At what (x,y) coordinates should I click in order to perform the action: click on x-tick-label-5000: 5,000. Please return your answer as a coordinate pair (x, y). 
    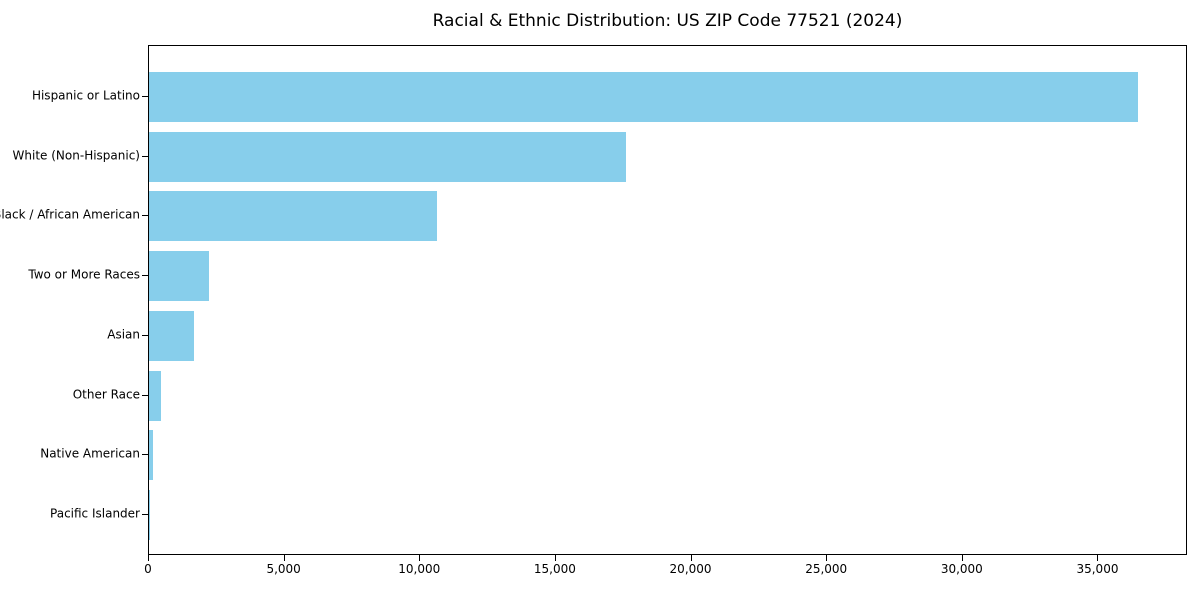
    Looking at the image, I should click on (283, 569).